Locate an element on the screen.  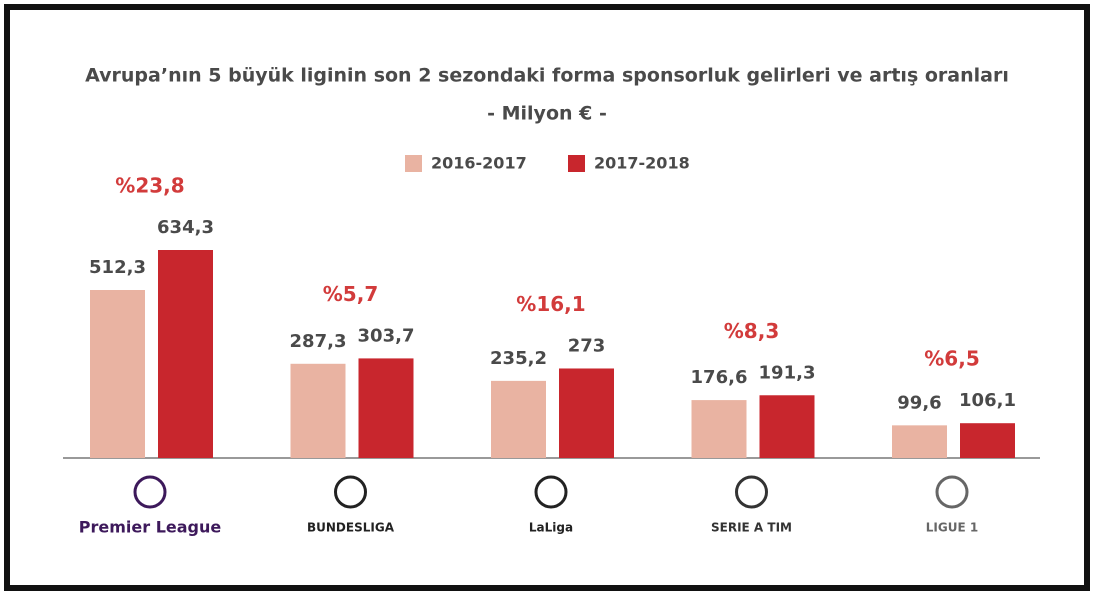
value-label: 235,2 is located at coordinates (518, 358).